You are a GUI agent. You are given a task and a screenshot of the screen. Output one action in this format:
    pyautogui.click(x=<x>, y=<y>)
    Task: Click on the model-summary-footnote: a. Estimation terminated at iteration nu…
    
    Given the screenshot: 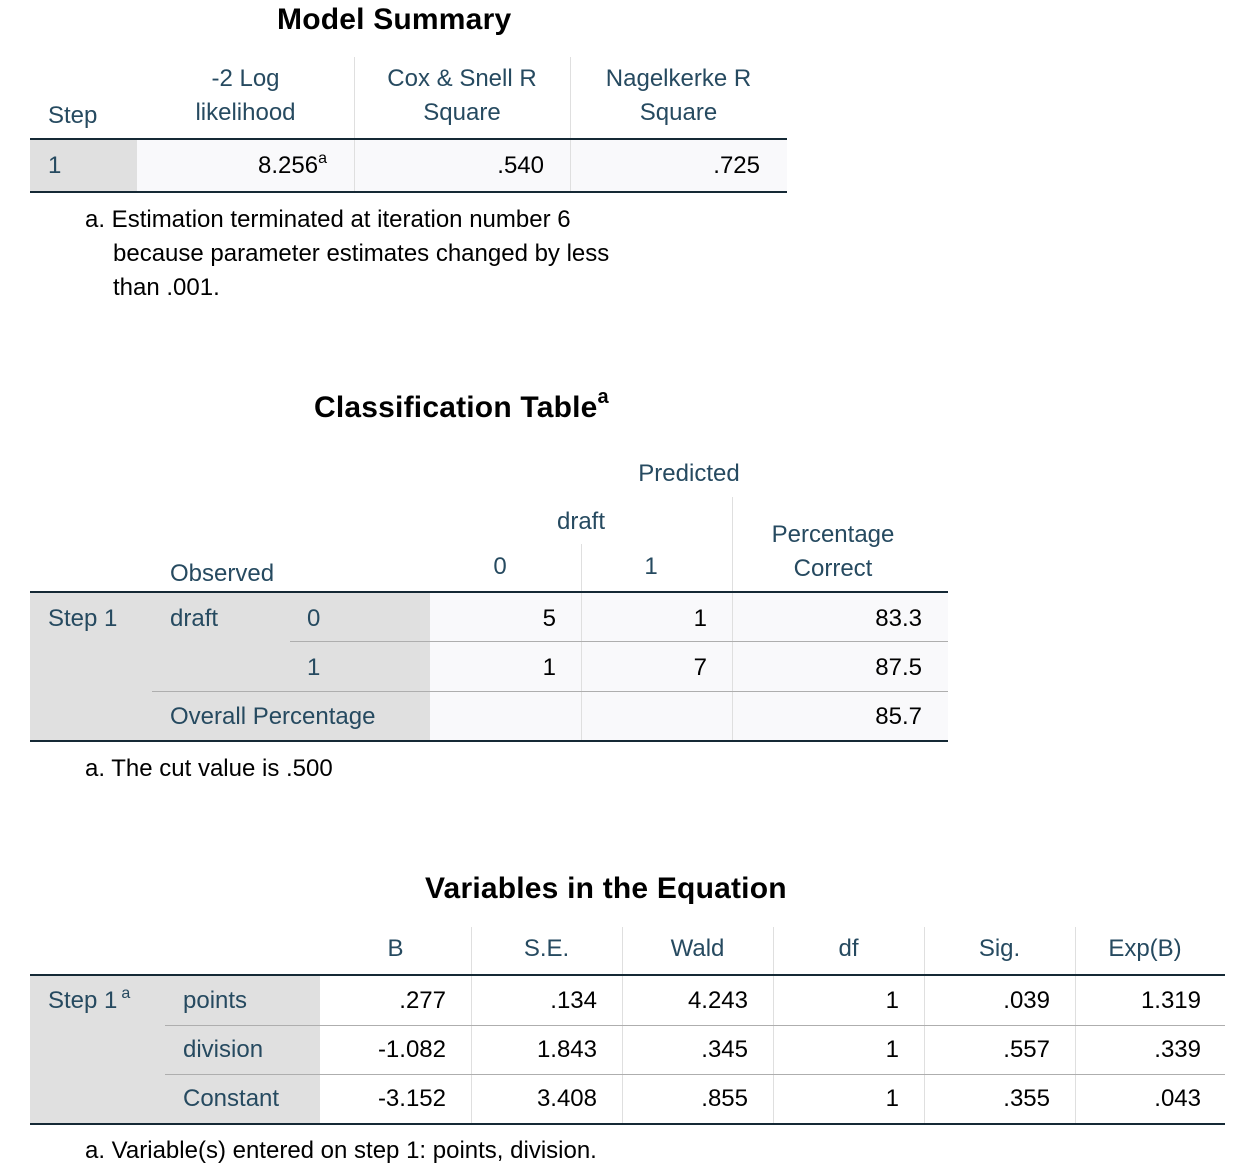 What is the action you would take?
    pyautogui.click(x=347, y=253)
    